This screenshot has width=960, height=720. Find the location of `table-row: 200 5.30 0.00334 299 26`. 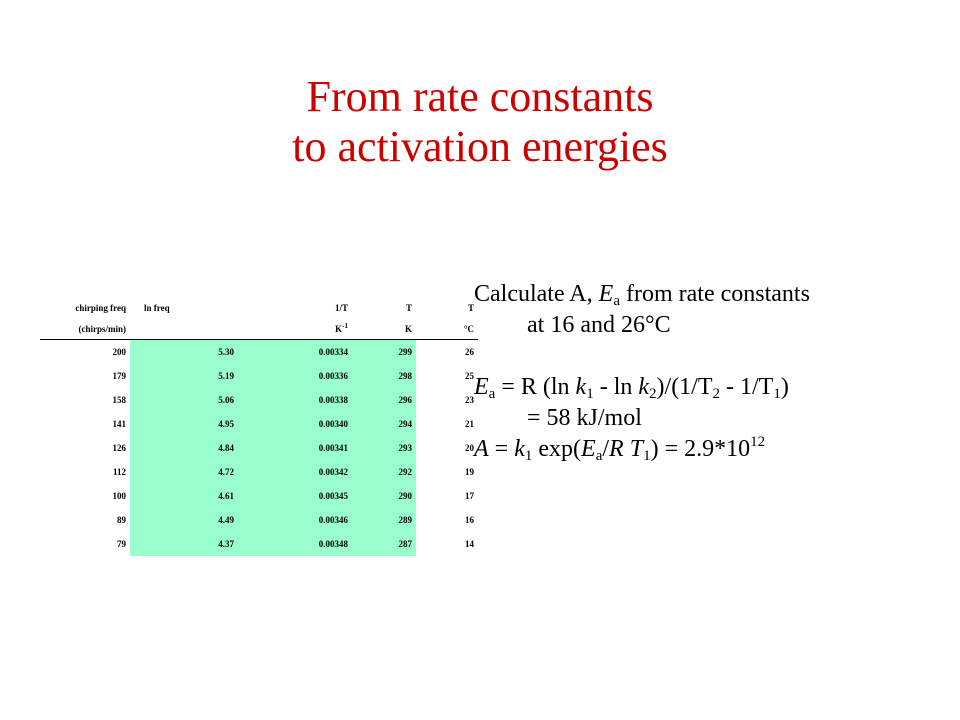

table-row: 200 5.30 0.00334 299 26 is located at coordinates (259, 351).